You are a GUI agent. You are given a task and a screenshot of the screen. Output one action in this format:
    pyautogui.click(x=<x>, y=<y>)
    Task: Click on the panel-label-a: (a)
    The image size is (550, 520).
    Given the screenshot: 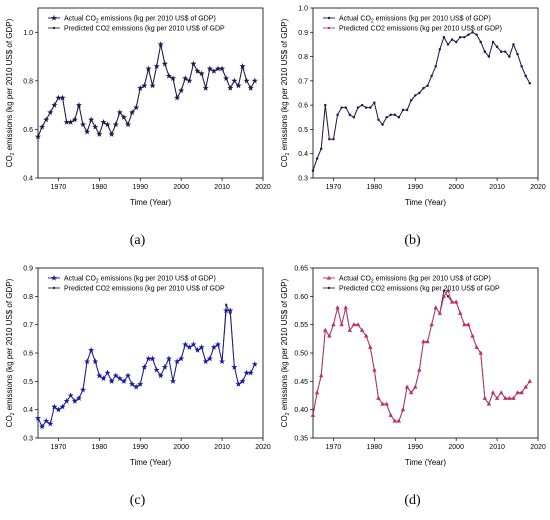 What is the action you would take?
    pyautogui.click(x=137, y=240)
    